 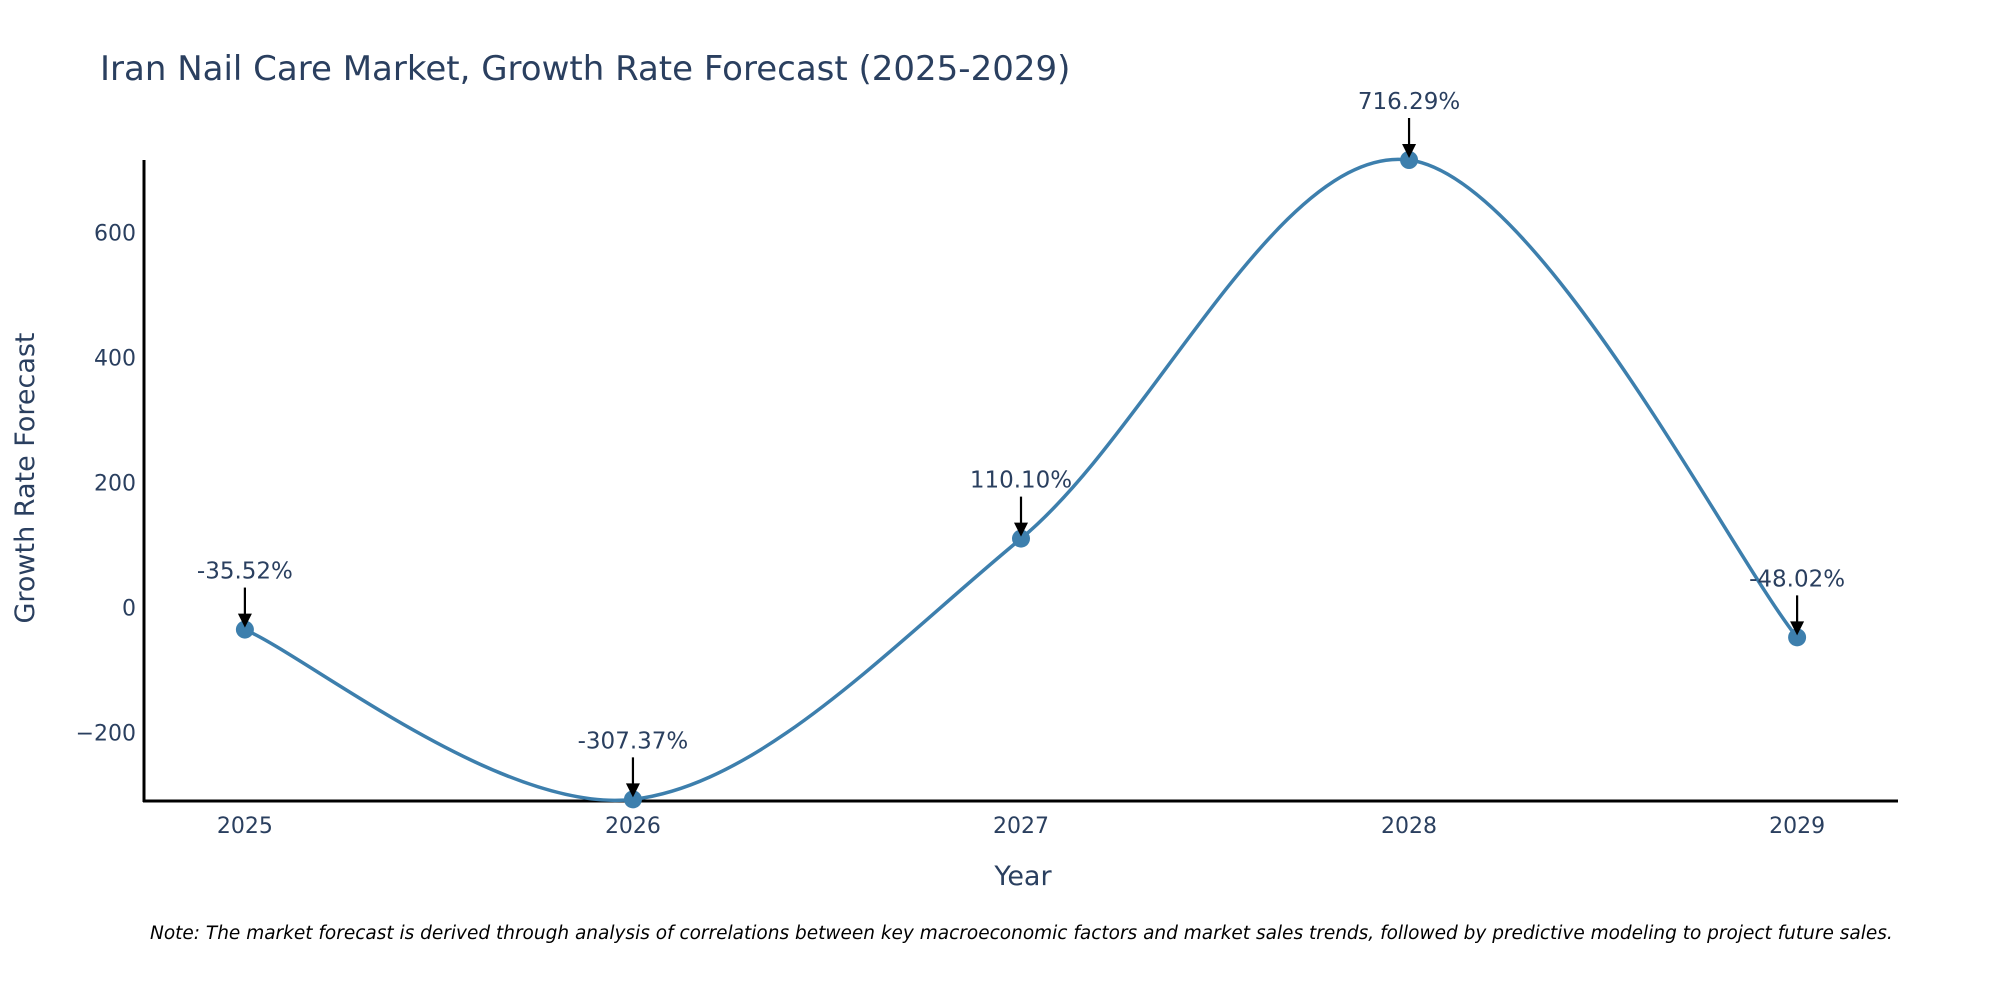 I want to click on data-label: -35.52%, so click(x=245, y=572).